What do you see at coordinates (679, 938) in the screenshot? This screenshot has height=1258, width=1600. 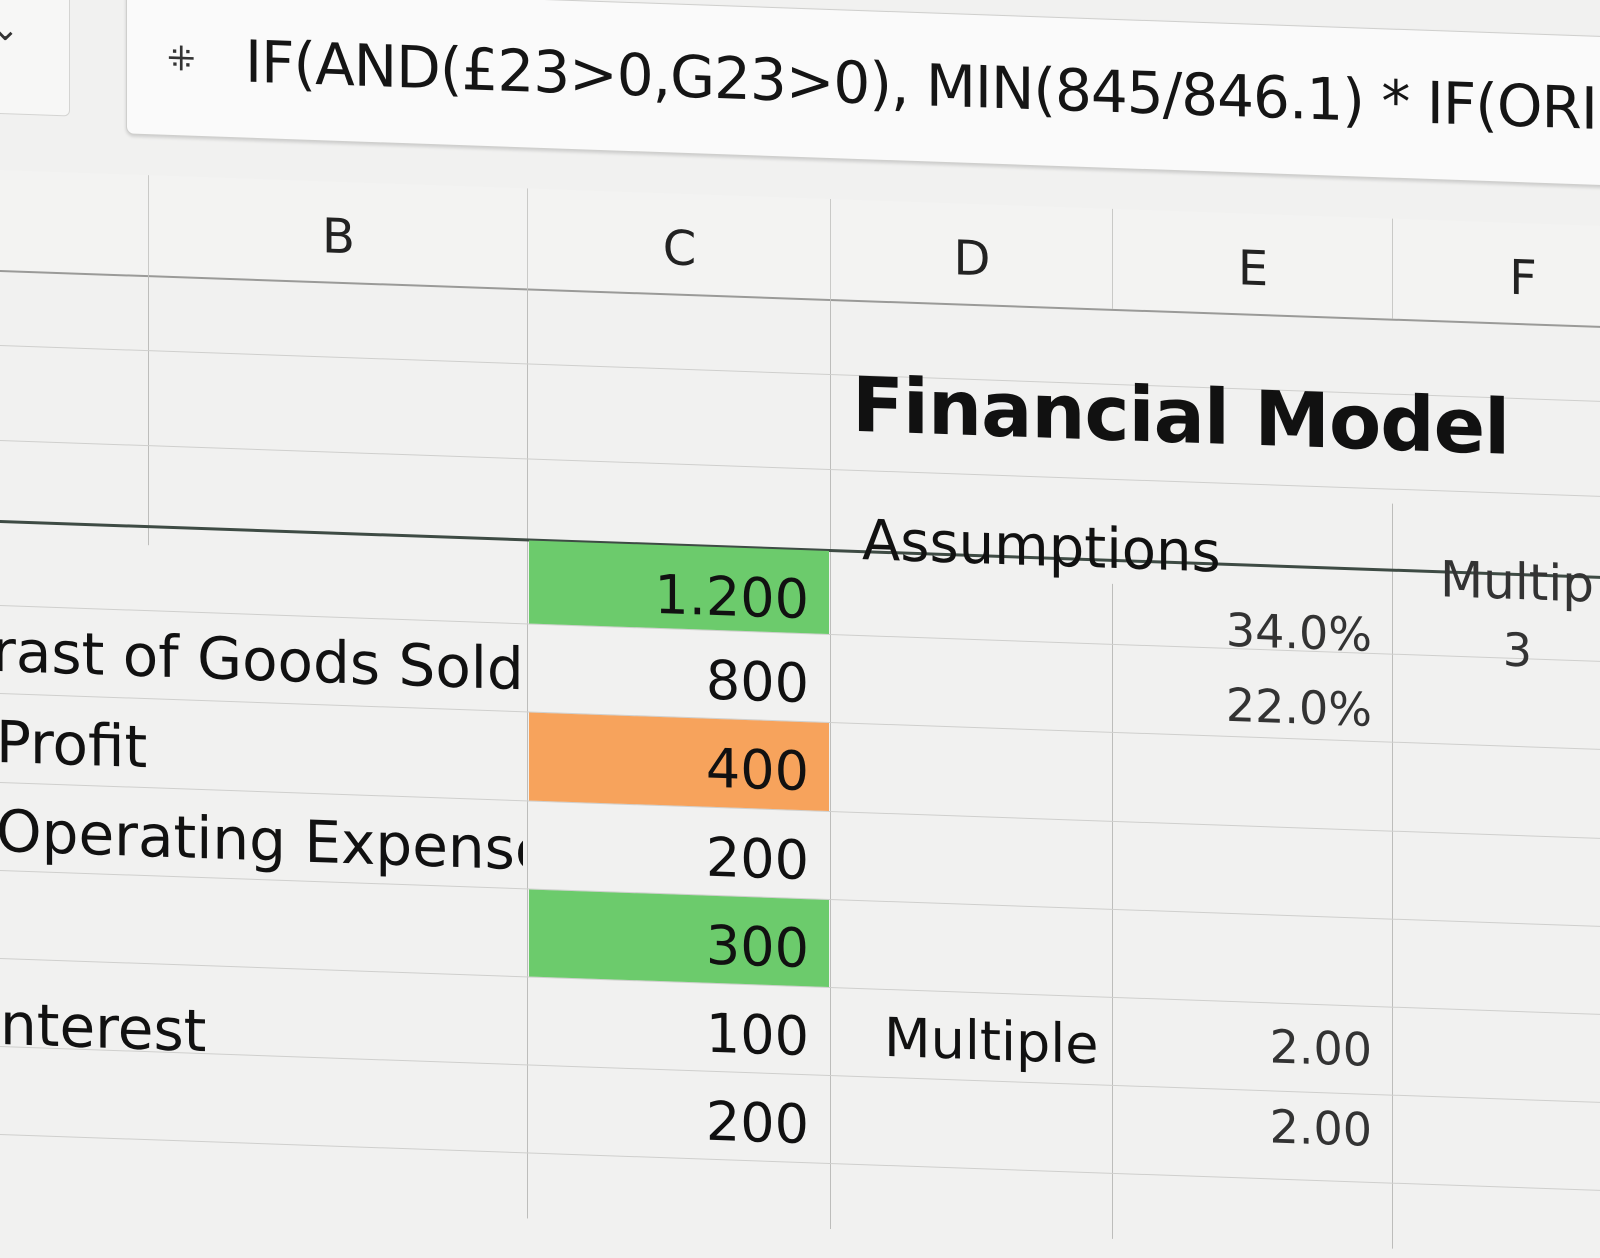 I see `value-cell: 300` at bounding box center [679, 938].